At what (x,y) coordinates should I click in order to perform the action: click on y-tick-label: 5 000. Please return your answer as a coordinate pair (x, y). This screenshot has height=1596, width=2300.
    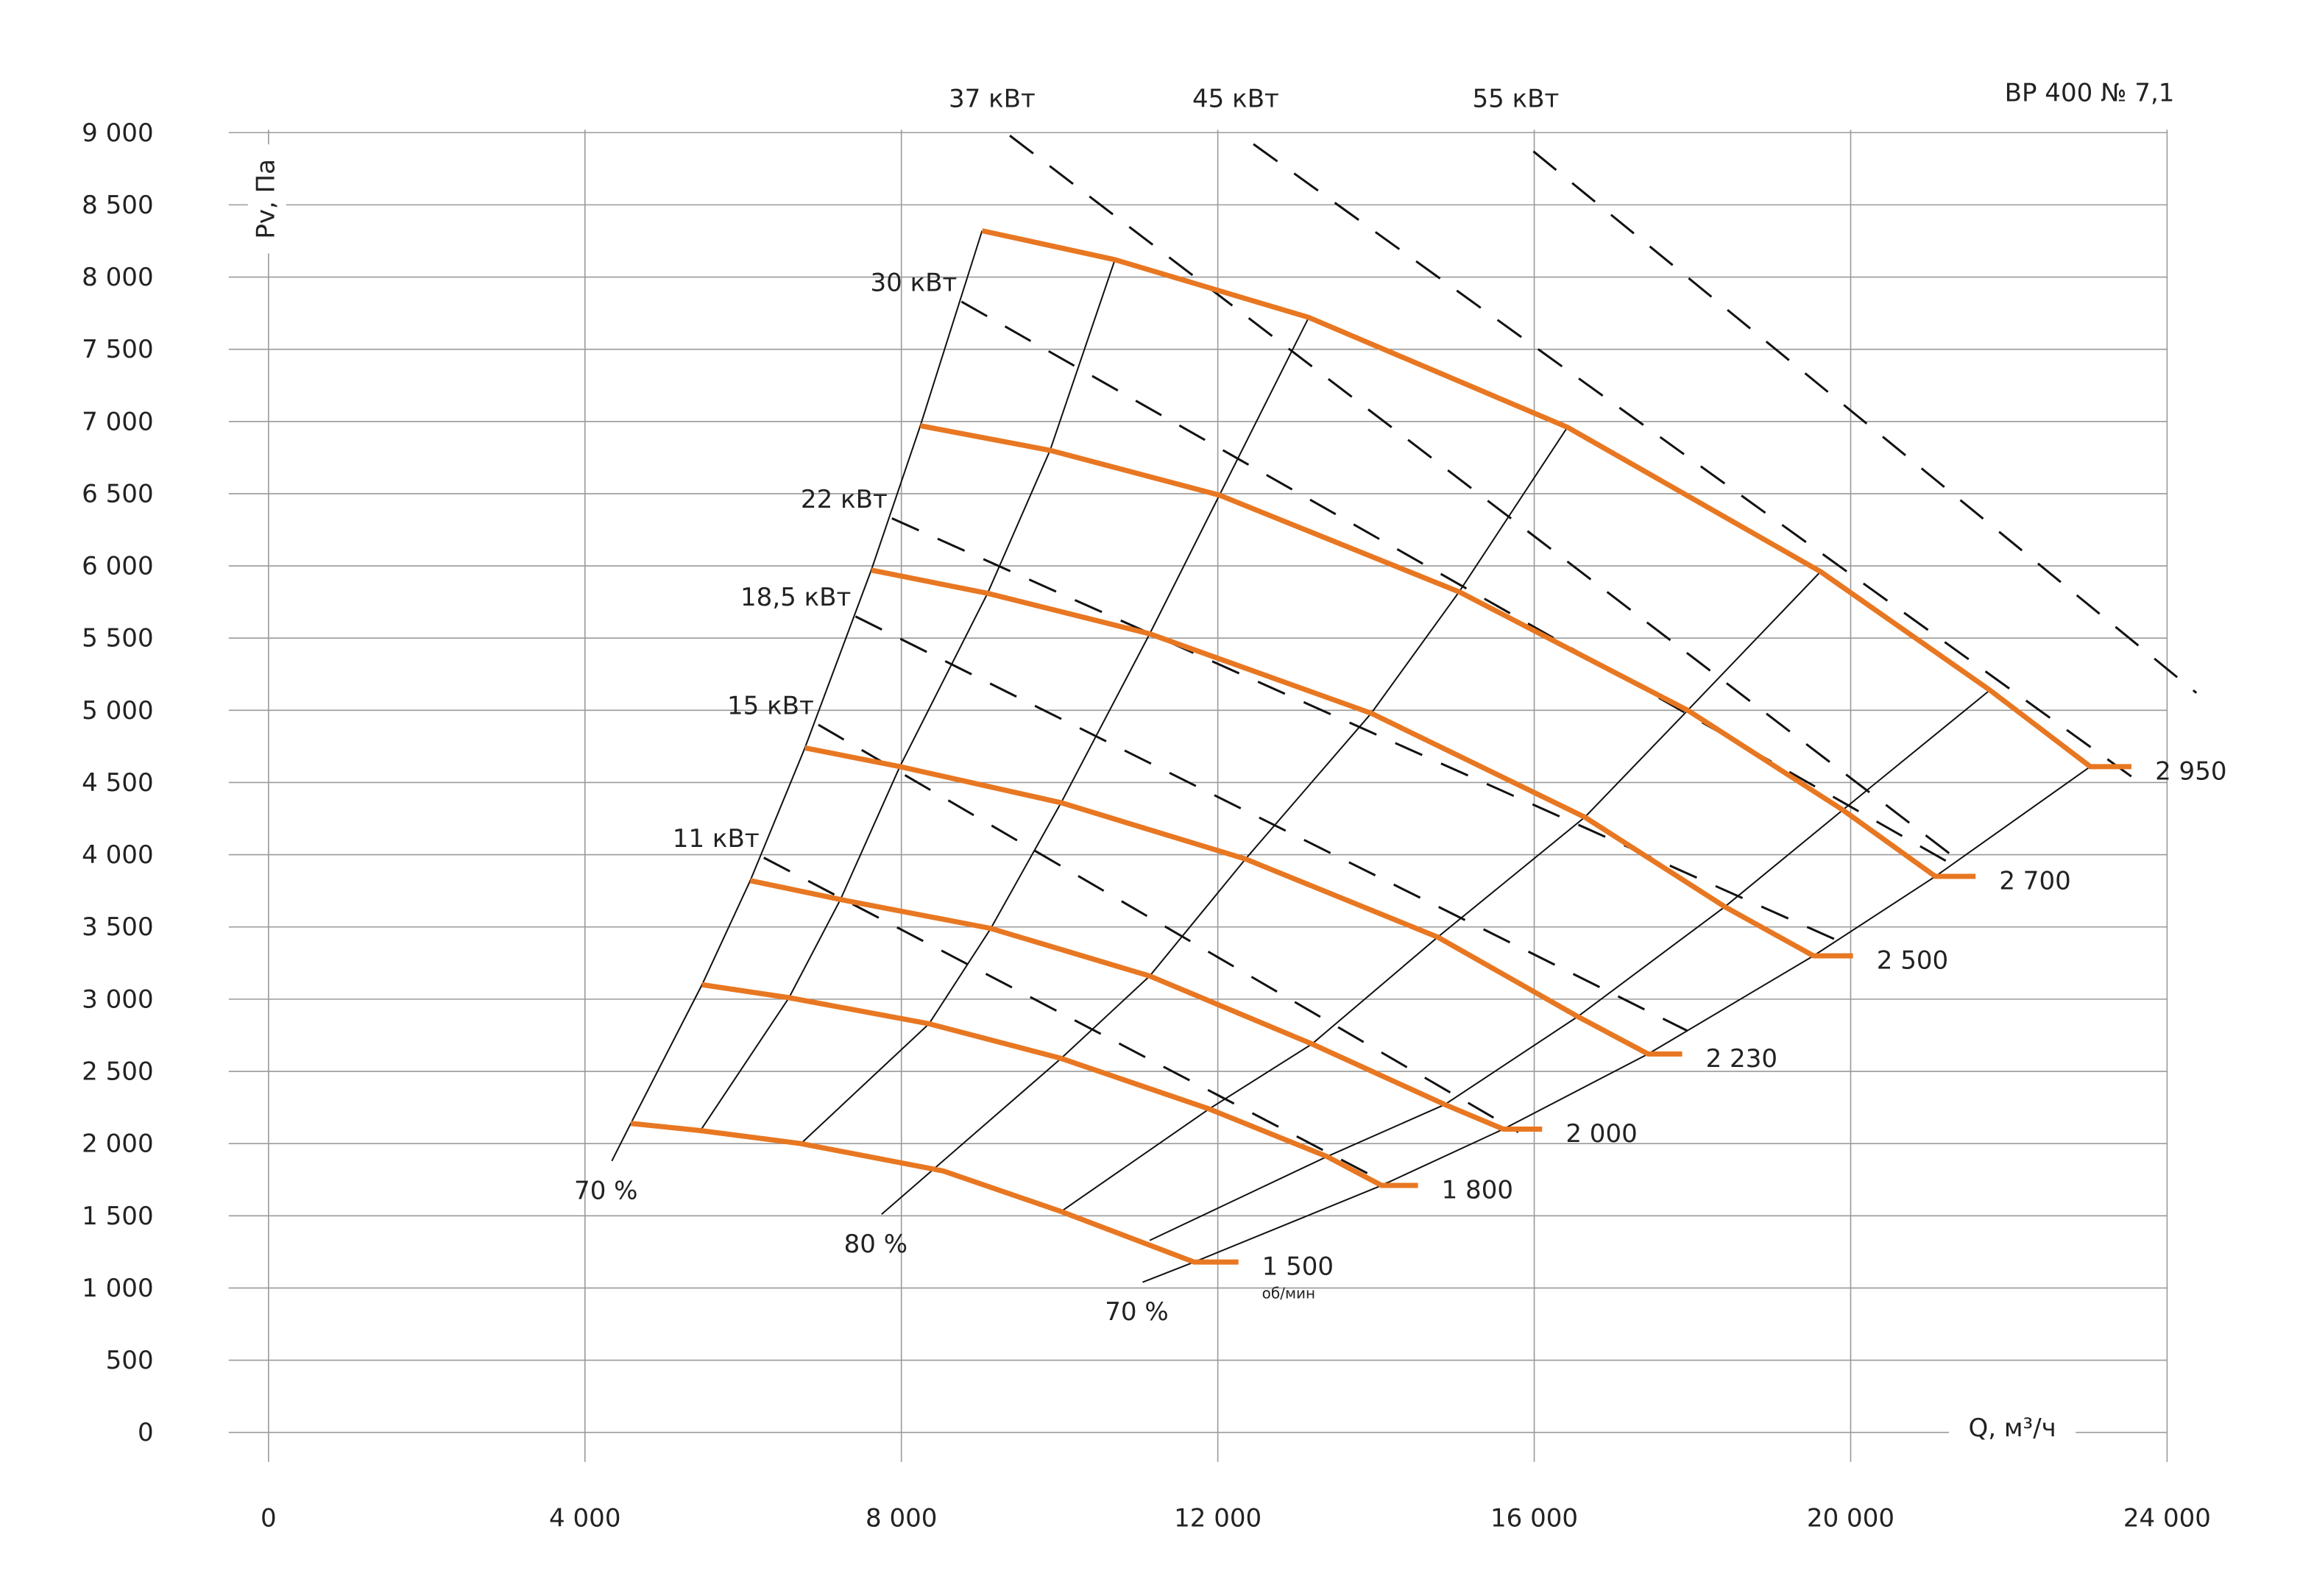
    Looking at the image, I should click on (117, 711).